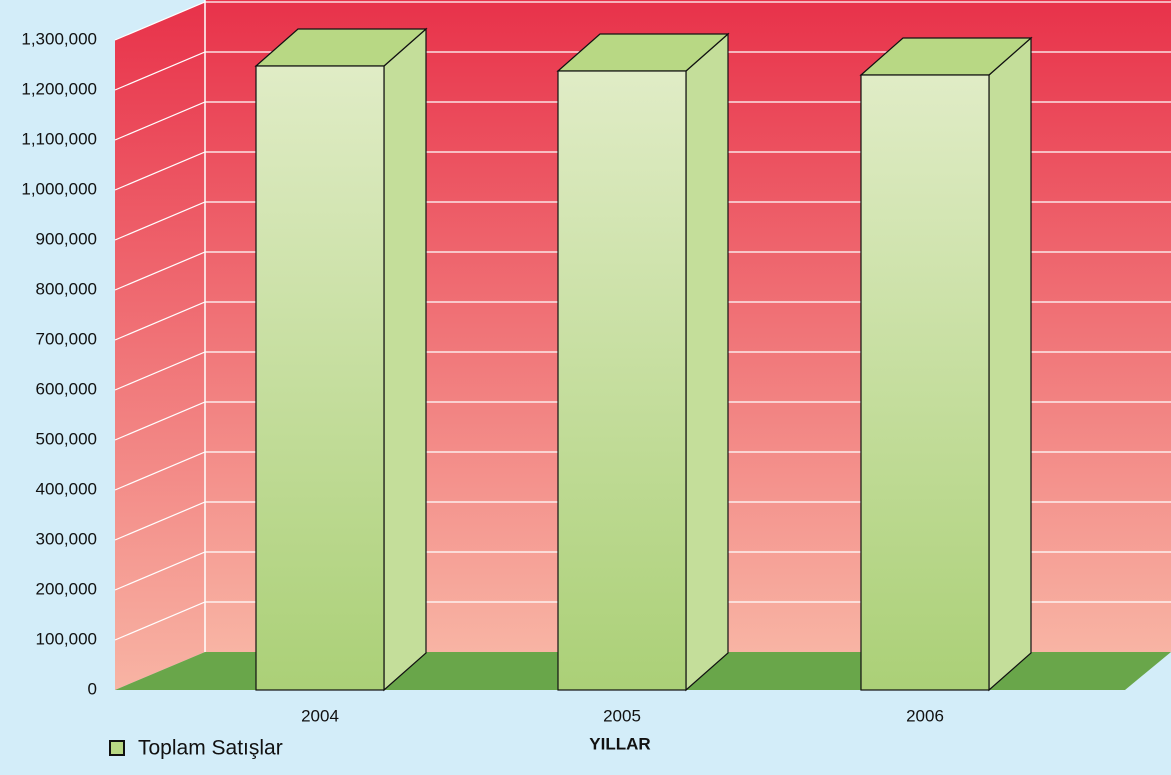 This screenshot has height=775, width=1171. What do you see at coordinates (66, 488) in the screenshot?
I see `y-tick-label: 400,000` at bounding box center [66, 488].